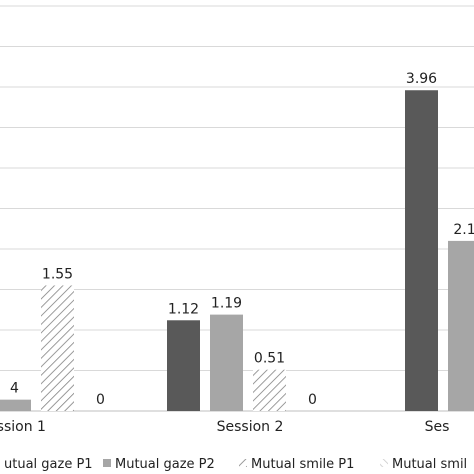 This screenshot has height=474, width=474. Describe the element at coordinates (23, 427) in the screenshot. I see `x-tick-label-session-1: ession 1` at that location.